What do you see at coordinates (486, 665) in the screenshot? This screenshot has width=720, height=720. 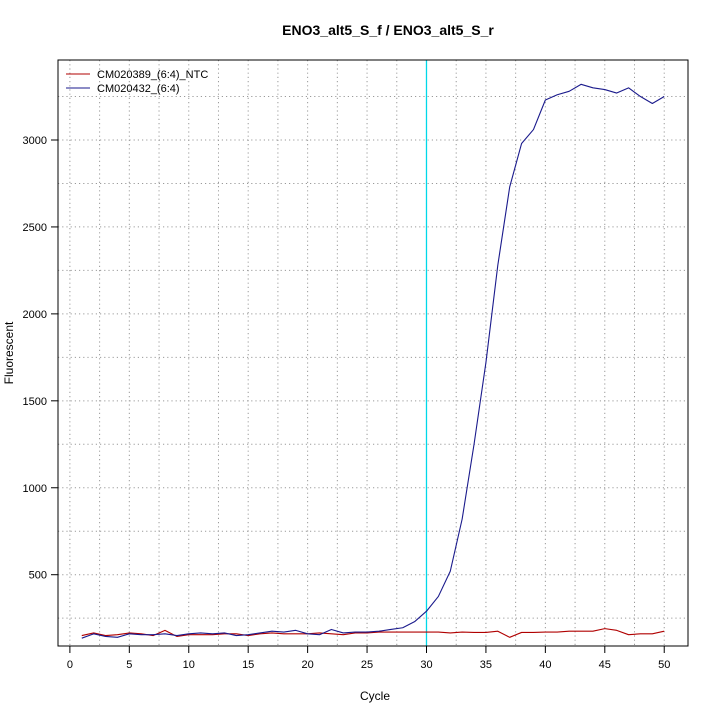 I see `x-tick-label: 35` at bounding box center [486, 665].